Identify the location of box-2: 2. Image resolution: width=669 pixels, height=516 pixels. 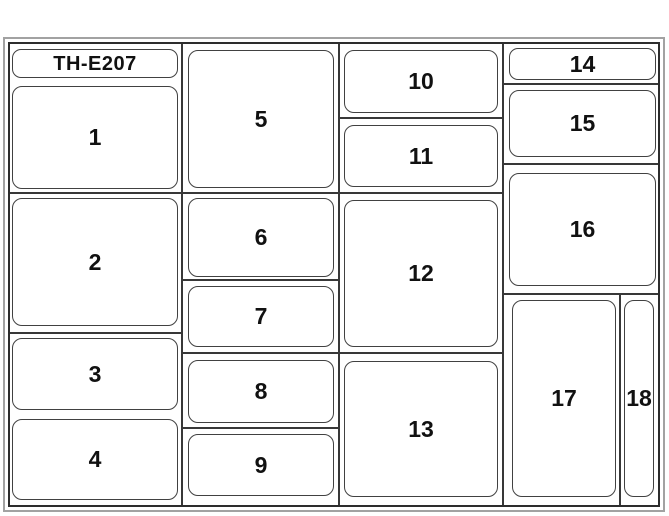
(95, 262).